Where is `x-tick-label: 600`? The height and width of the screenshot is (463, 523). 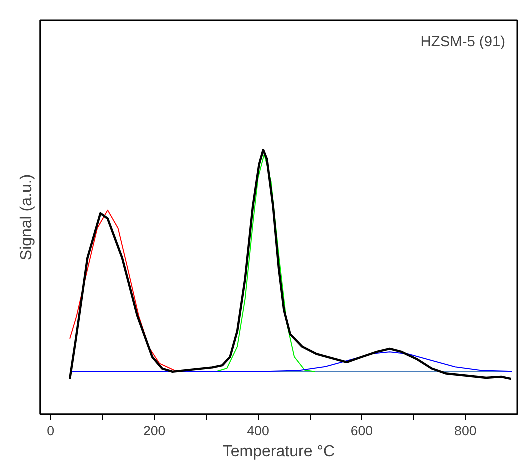
x-tick-label: 600 is located at coordinates (362, 431).